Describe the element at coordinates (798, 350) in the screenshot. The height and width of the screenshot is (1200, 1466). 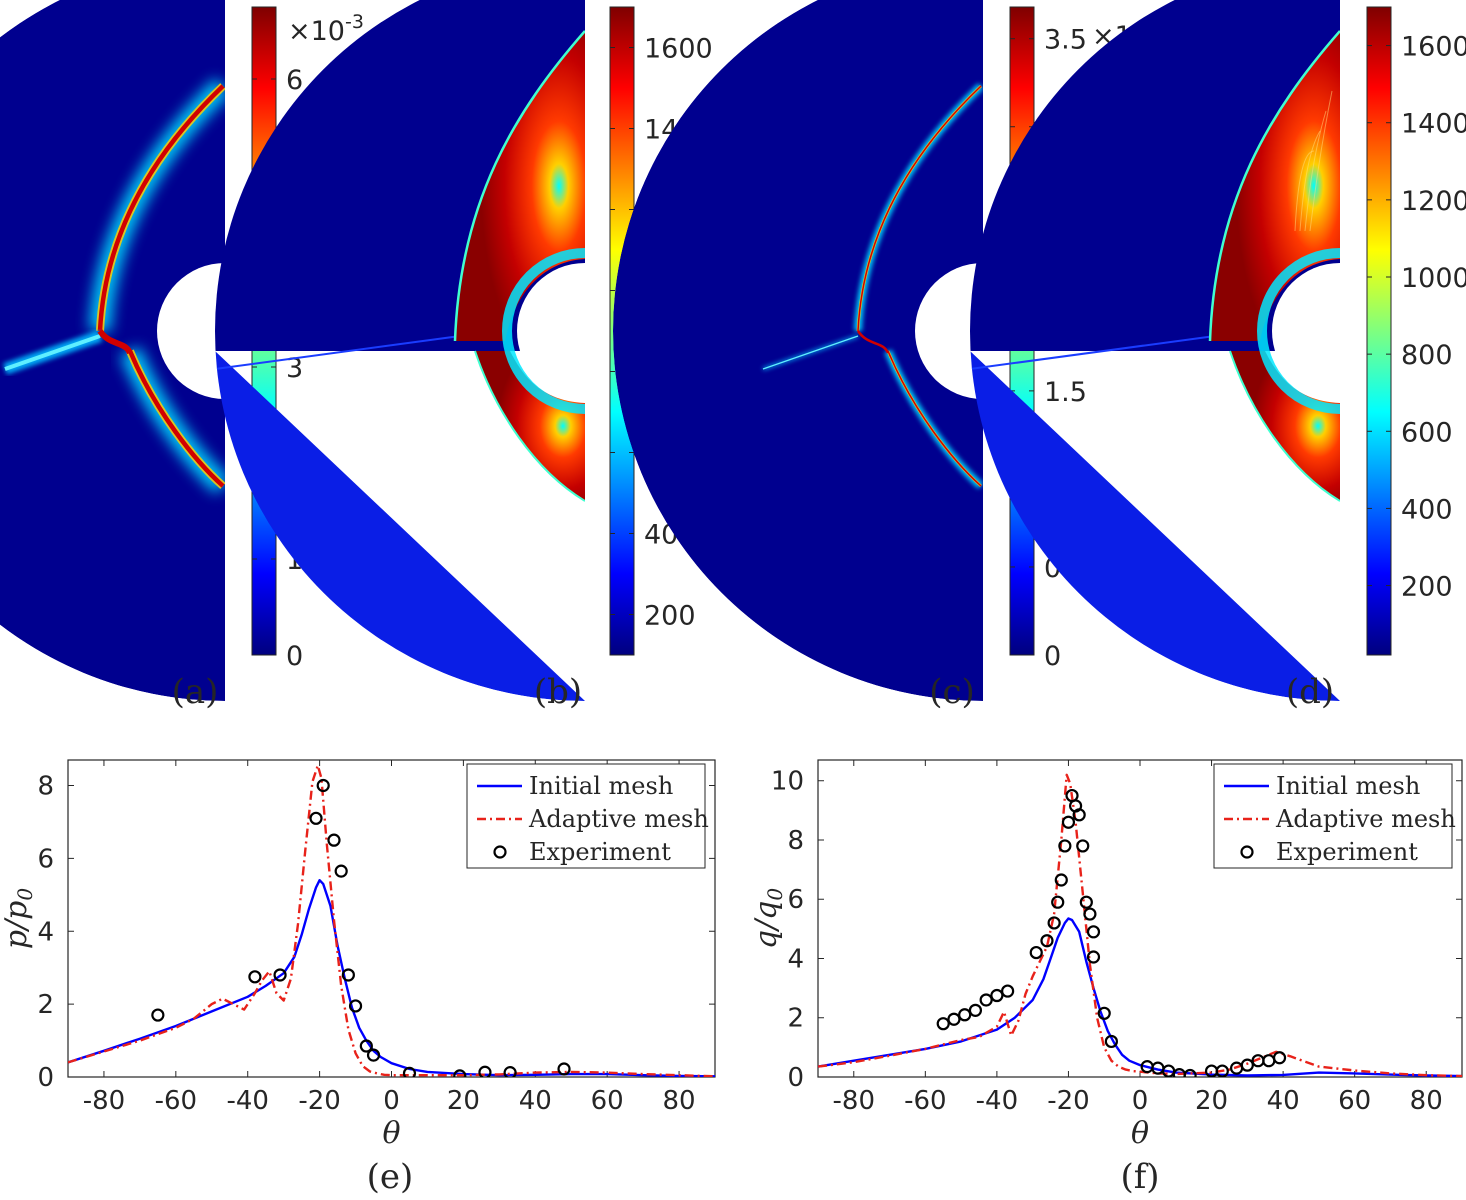
I see `field-background` at that location.